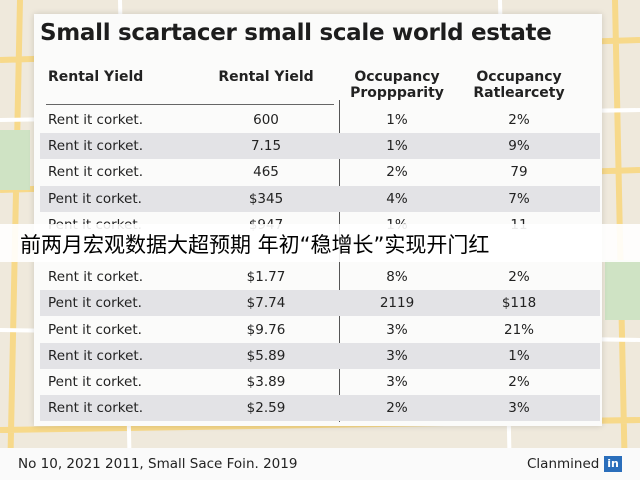 Image resolution: width=640 pixels, height=480 pixels. I want to click on table-cell: $345, so click(266, 198).